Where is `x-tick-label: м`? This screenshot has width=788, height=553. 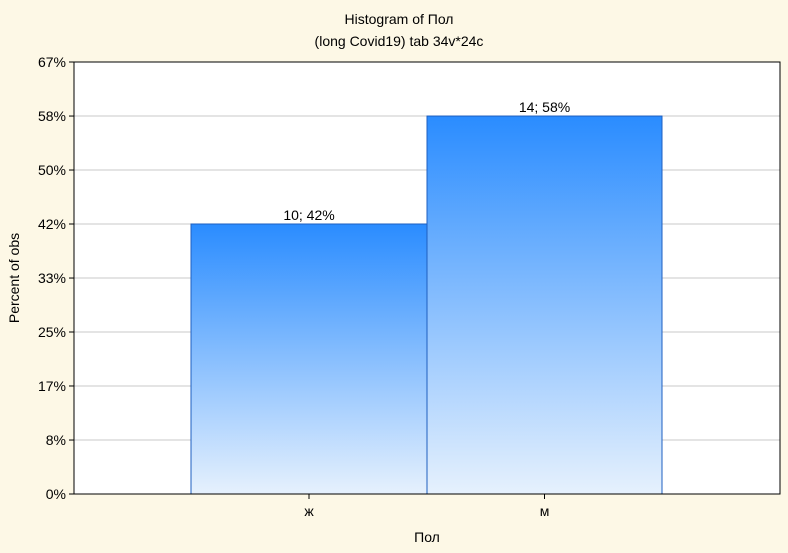
x-tick-label: м is located at coordinates (545, 511).